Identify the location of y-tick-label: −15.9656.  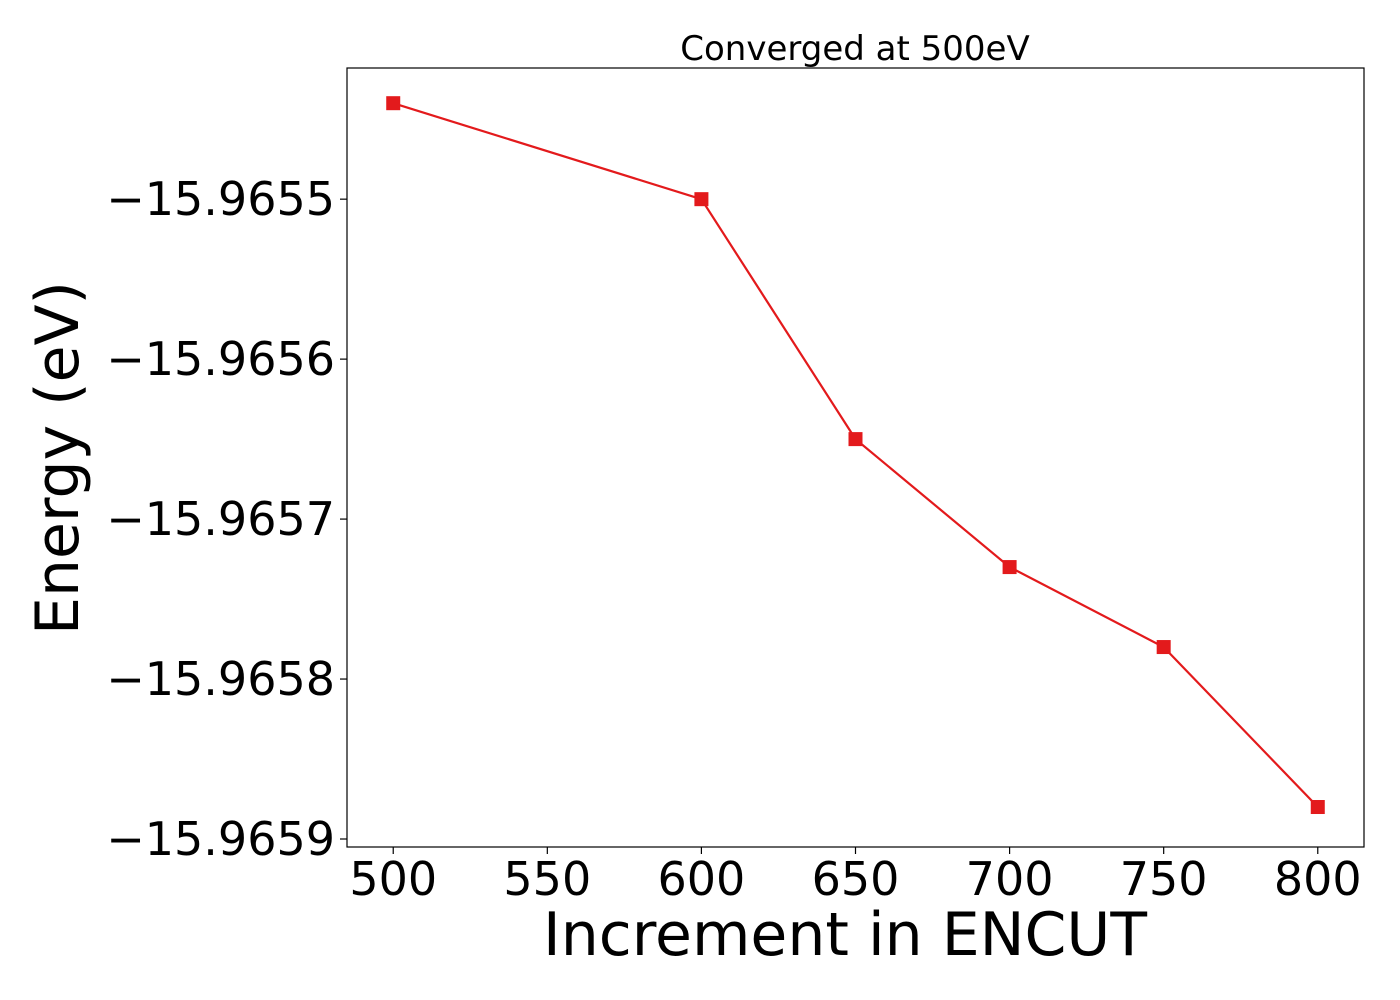
(220, 359).